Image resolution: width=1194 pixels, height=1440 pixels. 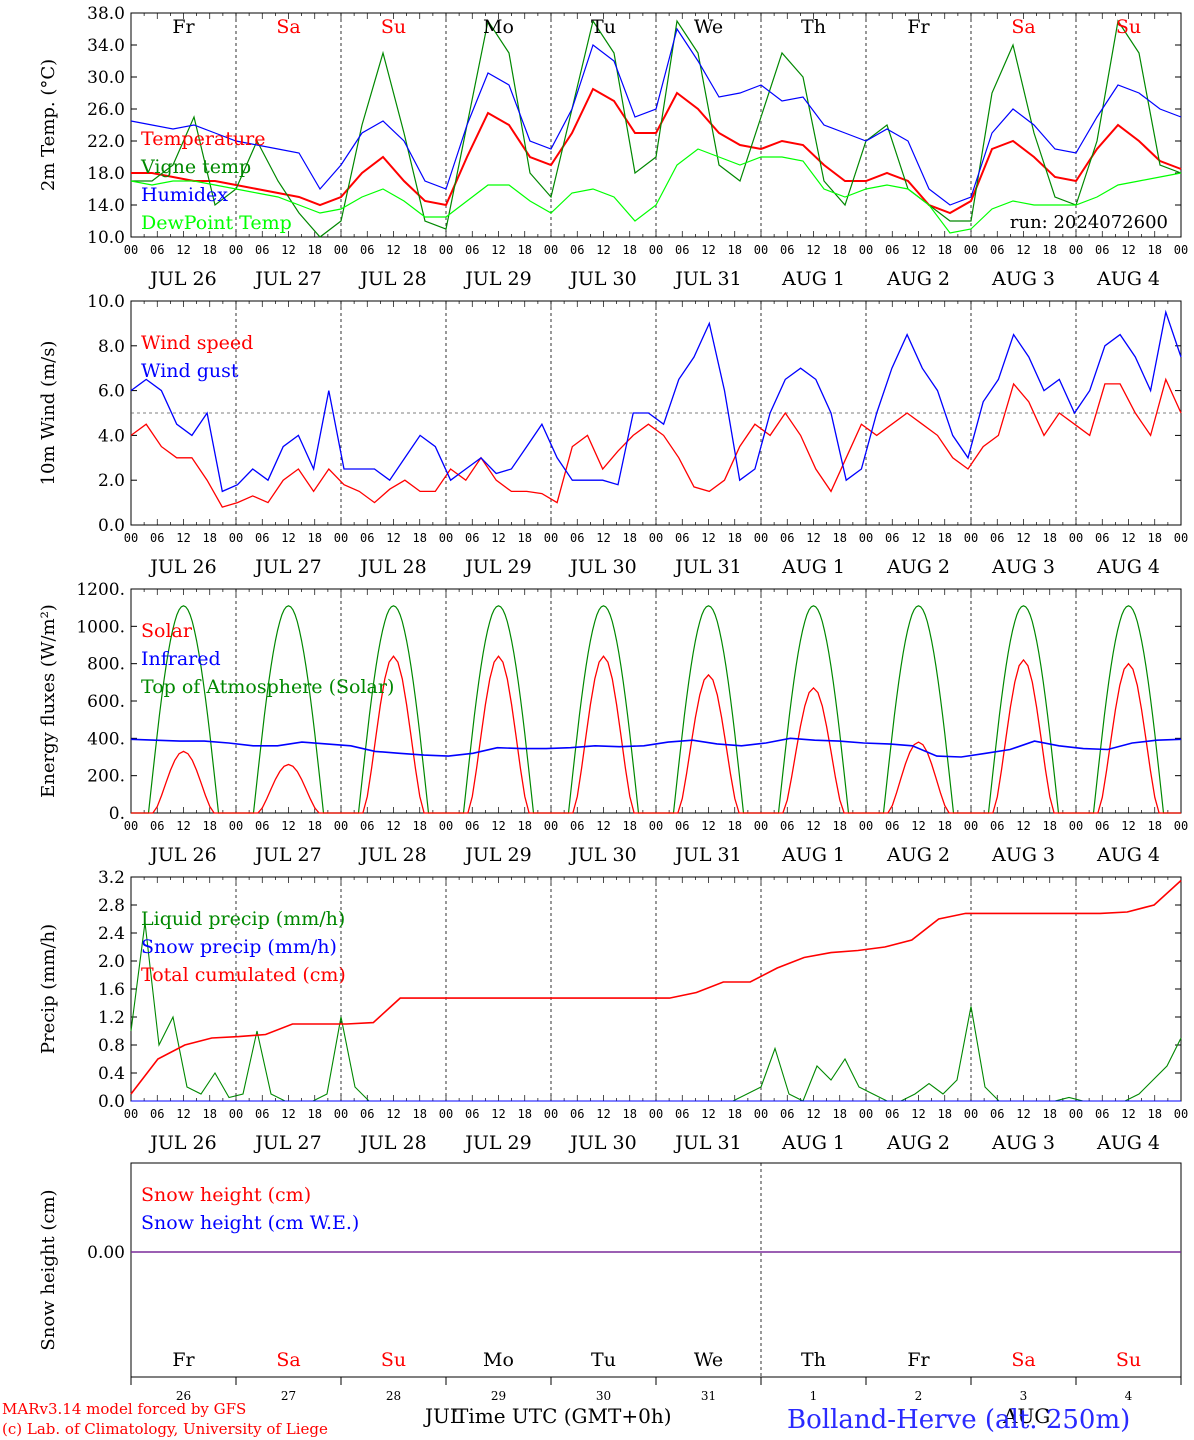 I want to click on y-tick-label: 34.0, so click(x=106, y=46).